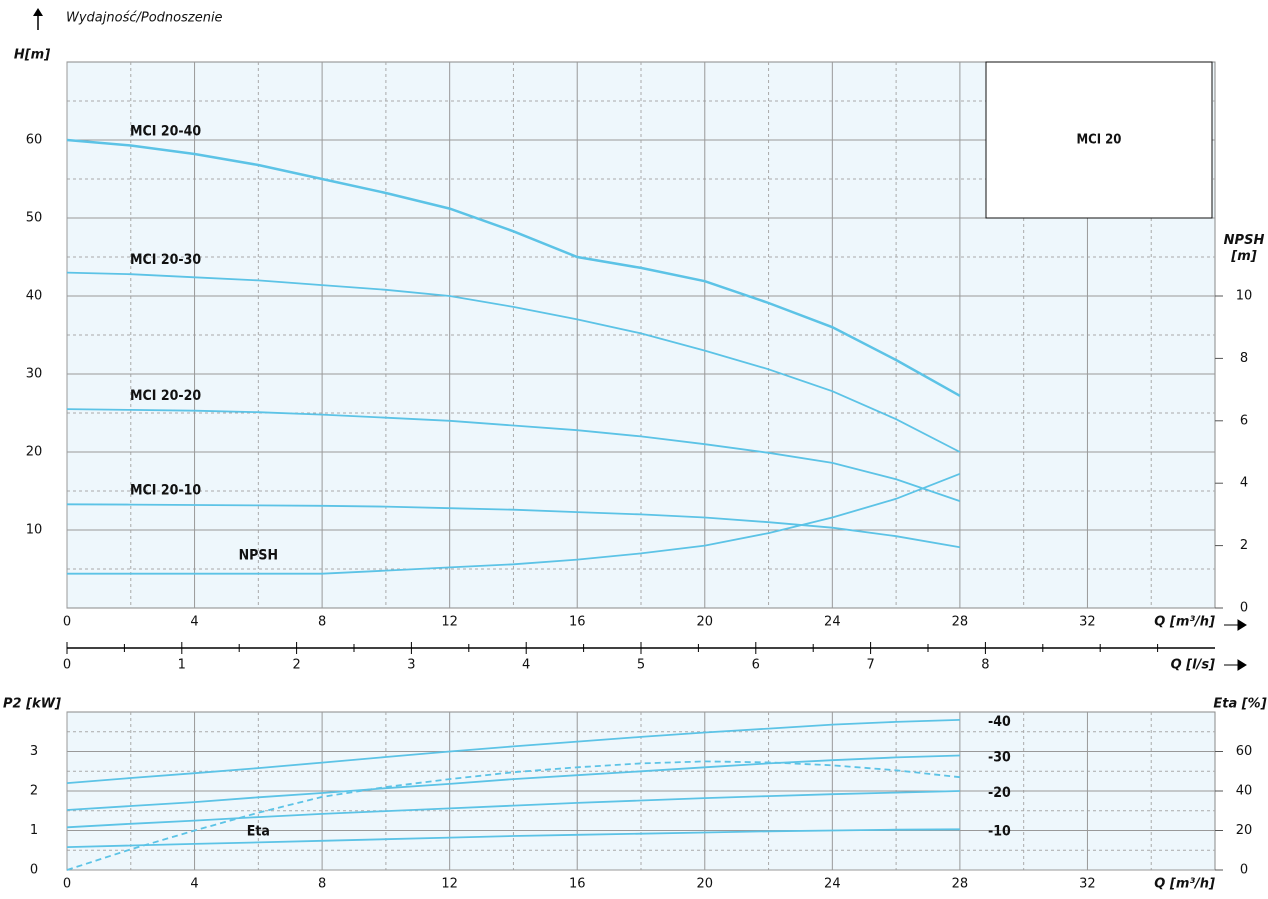  Describe the element at coordinates (1244, 248) in the screenshot. I see `y2-axis-label: NPSH [m]` at that location.